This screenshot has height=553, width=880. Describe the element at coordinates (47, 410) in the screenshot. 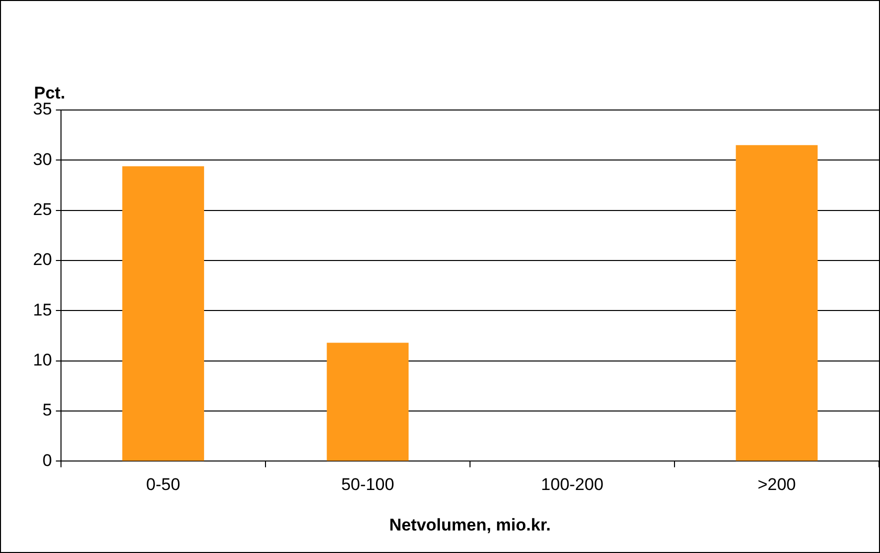

I see `y-tick-label: 5` at that location.